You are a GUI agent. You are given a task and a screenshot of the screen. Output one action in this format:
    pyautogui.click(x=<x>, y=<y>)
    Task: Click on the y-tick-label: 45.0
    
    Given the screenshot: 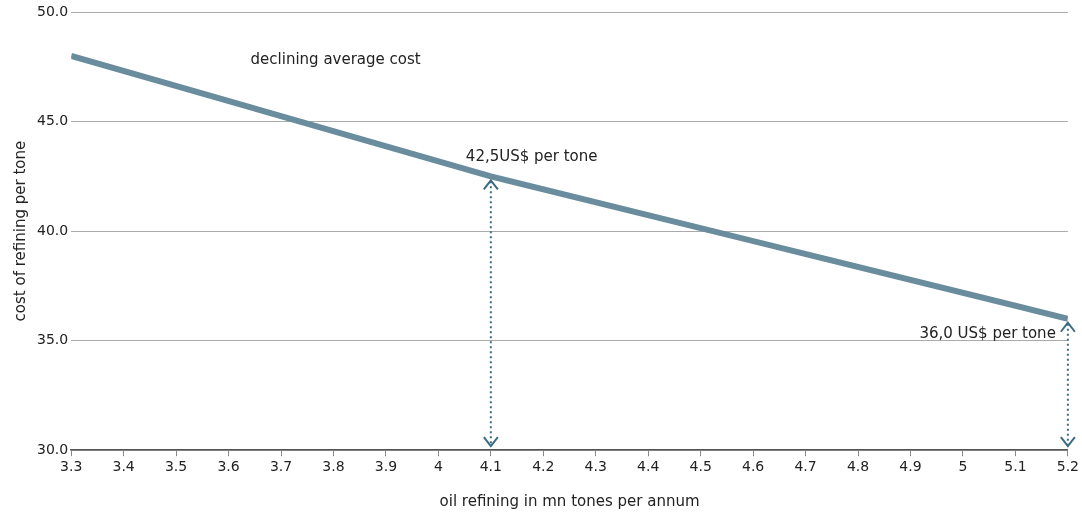 What is the action you would take?
    pyautogui.click(x=53, y=120)
    